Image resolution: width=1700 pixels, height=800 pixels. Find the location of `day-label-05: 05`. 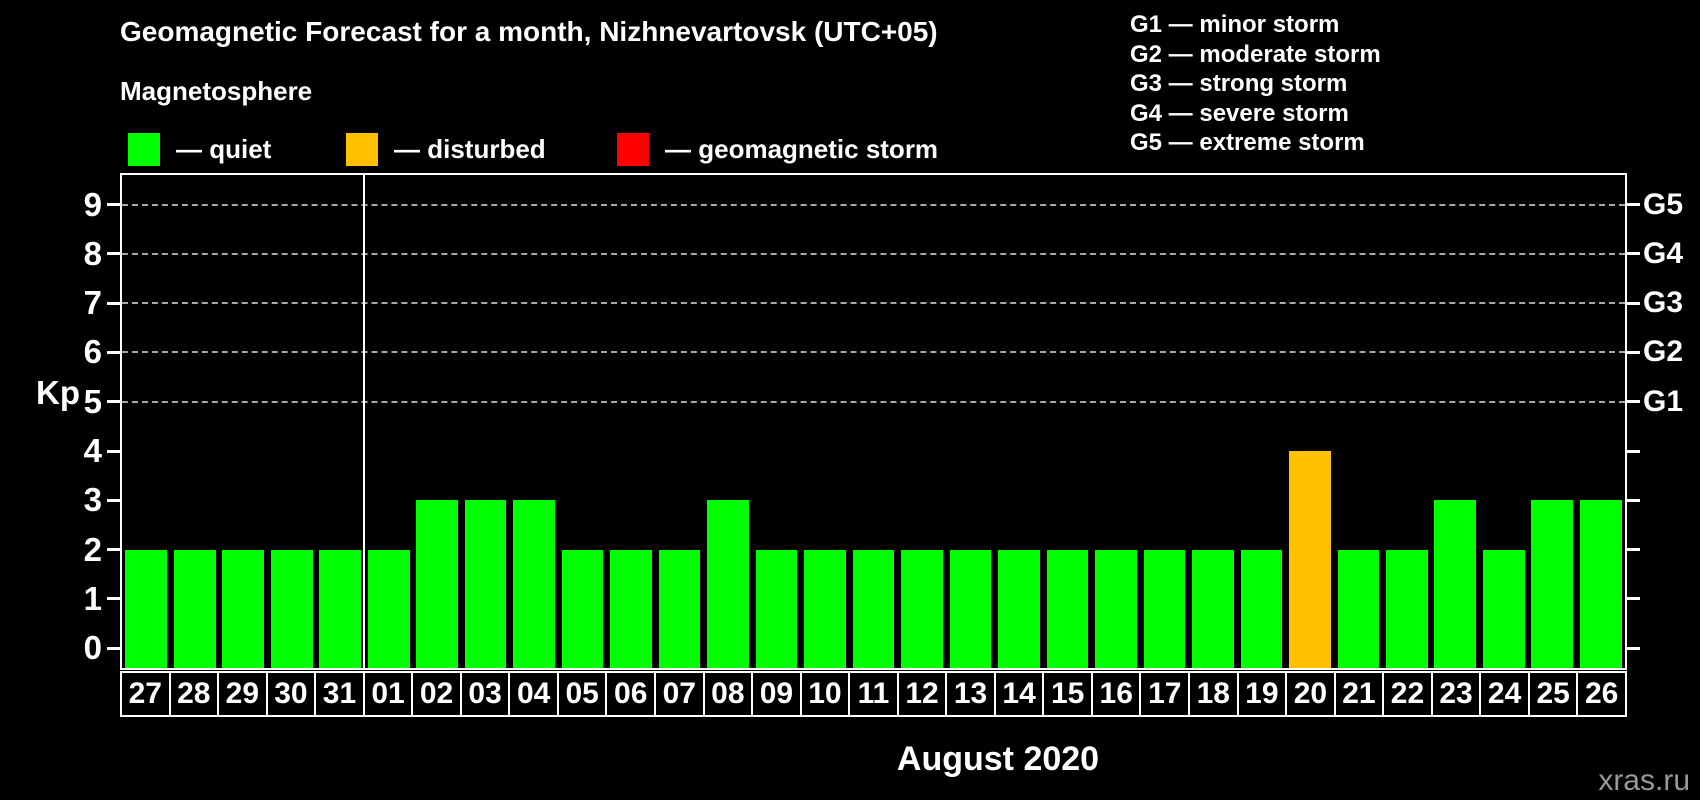

day-label-05: 05 is located at coordinates (582, 694).